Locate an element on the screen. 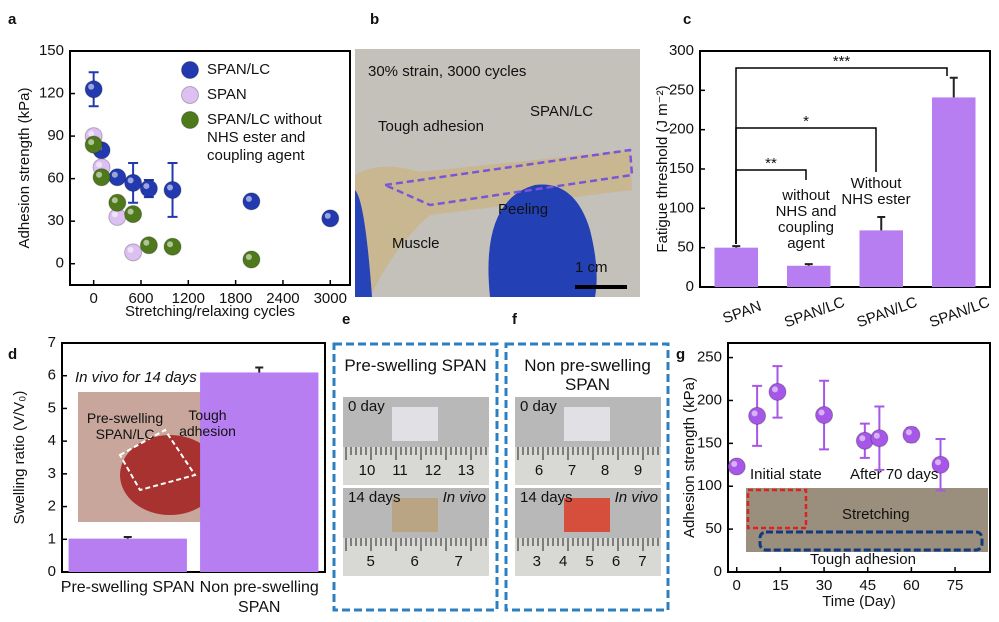  text: Pre-swelling SPAN/LC is located at coordinates (125, 426).